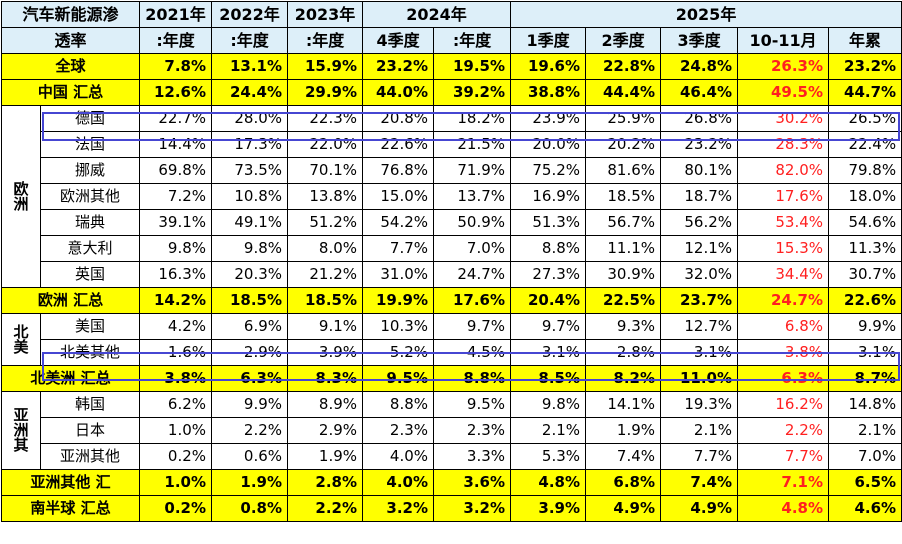  What do you see at coordinates (623, 170) in the screenshot?
I see `value-cell: 81.6%` at bounding box center [623, 170].